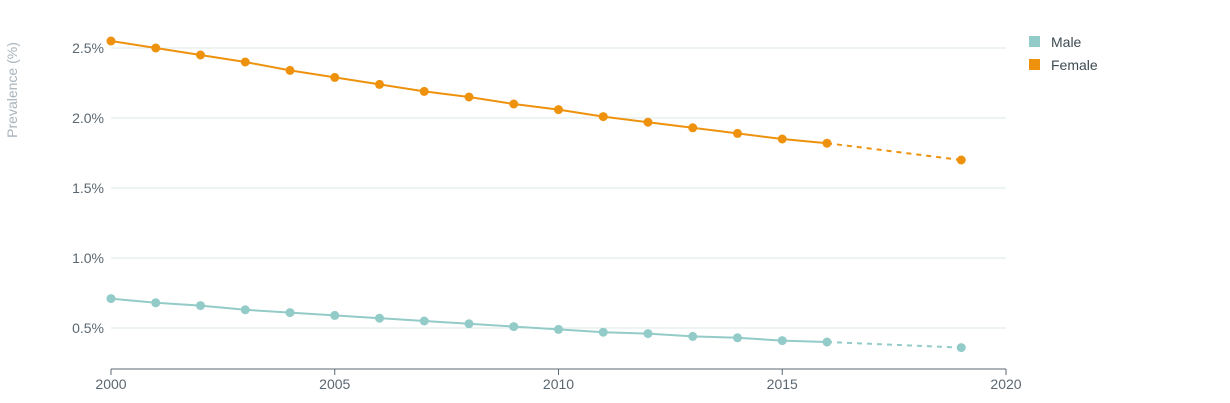 This screenshot has height=403, width=1230. I want to click on legend-swatch-female, so click(1034, 64).